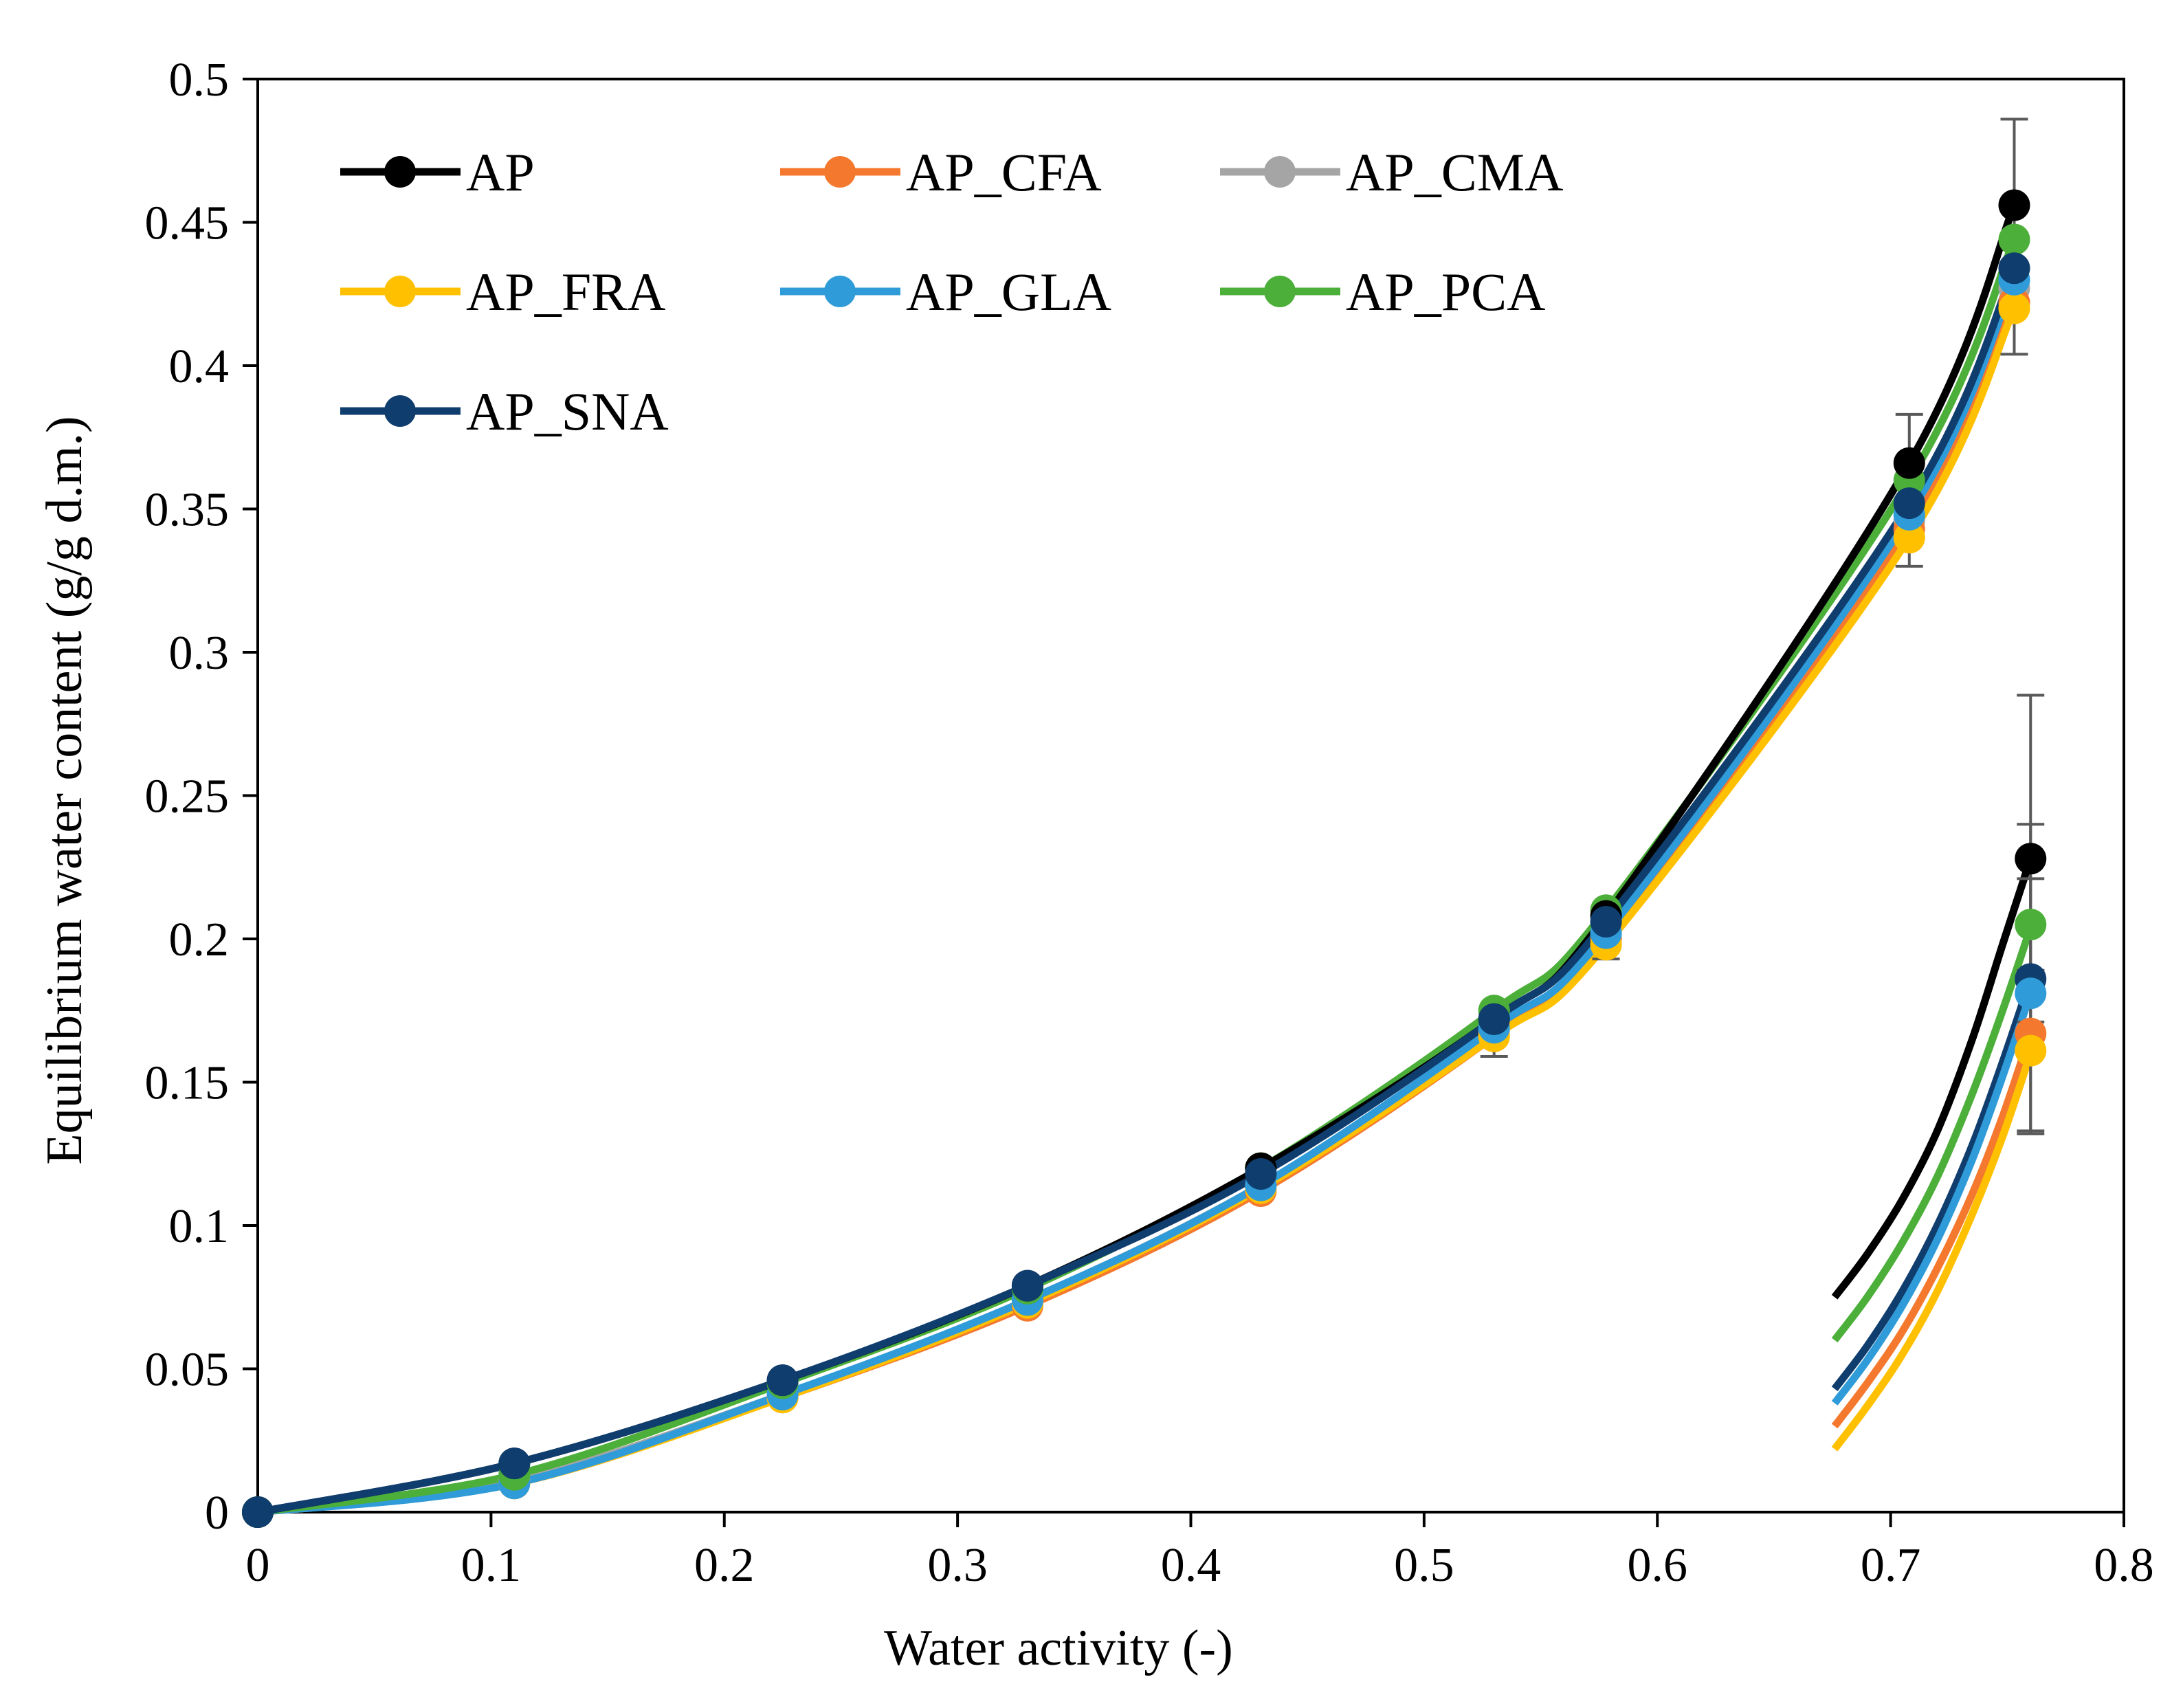  Describe the element at coordinates (2031, 993) in the screenshot. I see `fragment-point-ap-gla` at that location.